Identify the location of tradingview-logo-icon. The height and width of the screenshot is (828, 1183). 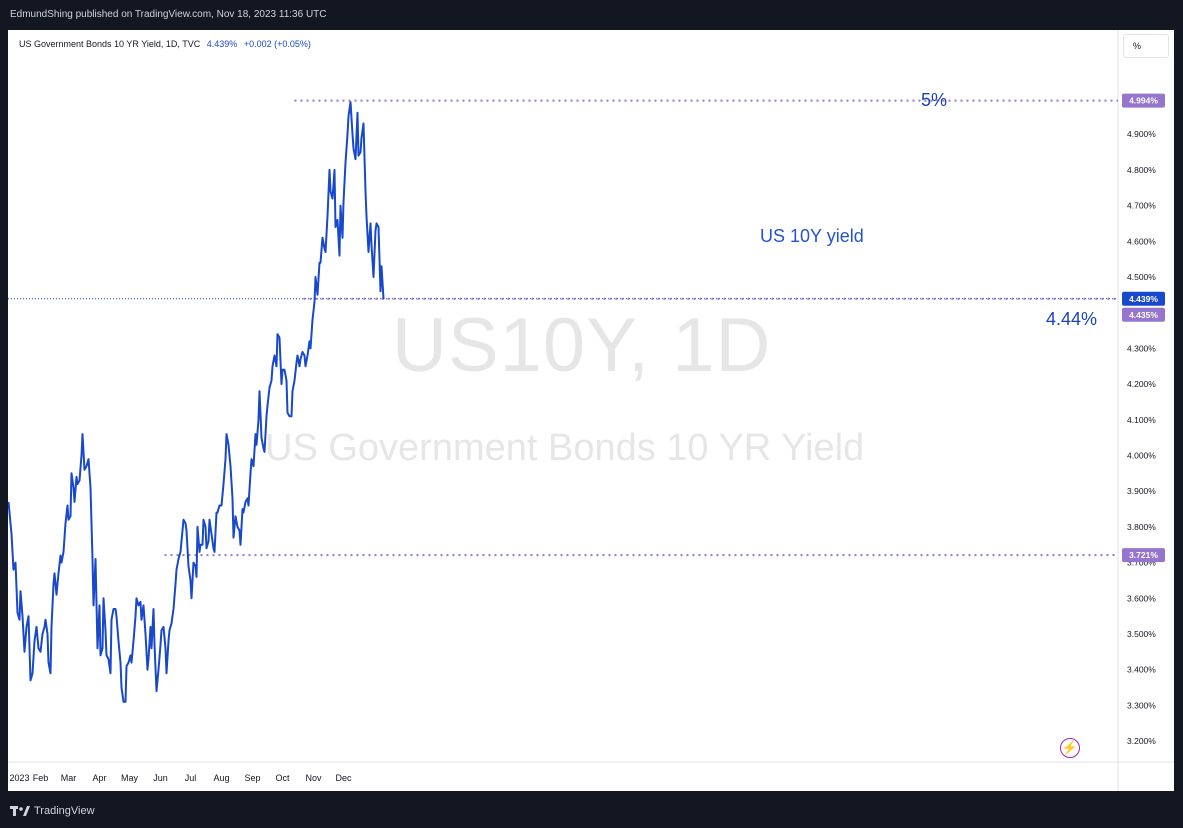
(20, 810).